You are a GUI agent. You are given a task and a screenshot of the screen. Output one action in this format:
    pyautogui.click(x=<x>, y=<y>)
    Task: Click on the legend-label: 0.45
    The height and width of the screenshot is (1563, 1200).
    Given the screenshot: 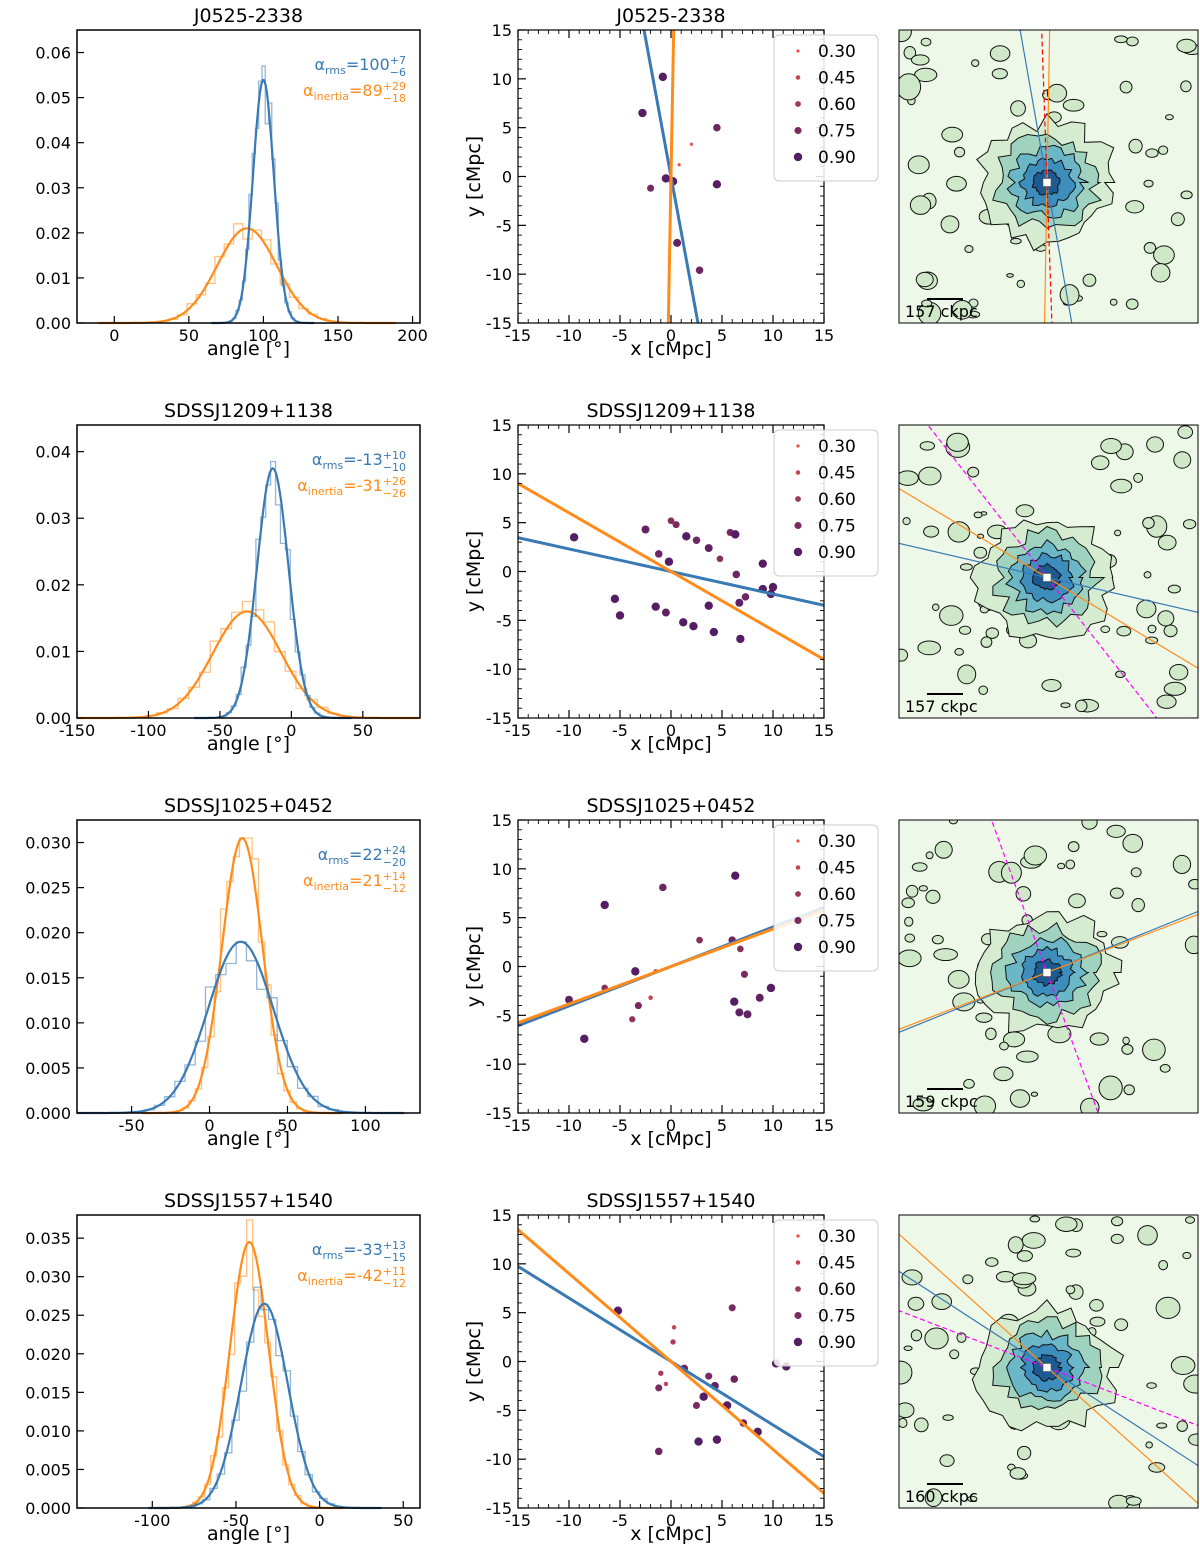 What is the action you would take?
    pyautogui.click(x=837, y=79)
    